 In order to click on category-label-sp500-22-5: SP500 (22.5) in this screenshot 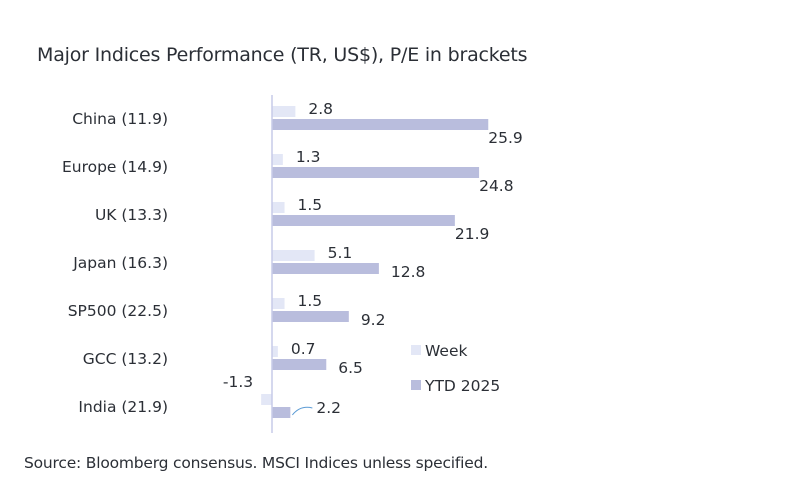, I will do `click(118, 311)`.